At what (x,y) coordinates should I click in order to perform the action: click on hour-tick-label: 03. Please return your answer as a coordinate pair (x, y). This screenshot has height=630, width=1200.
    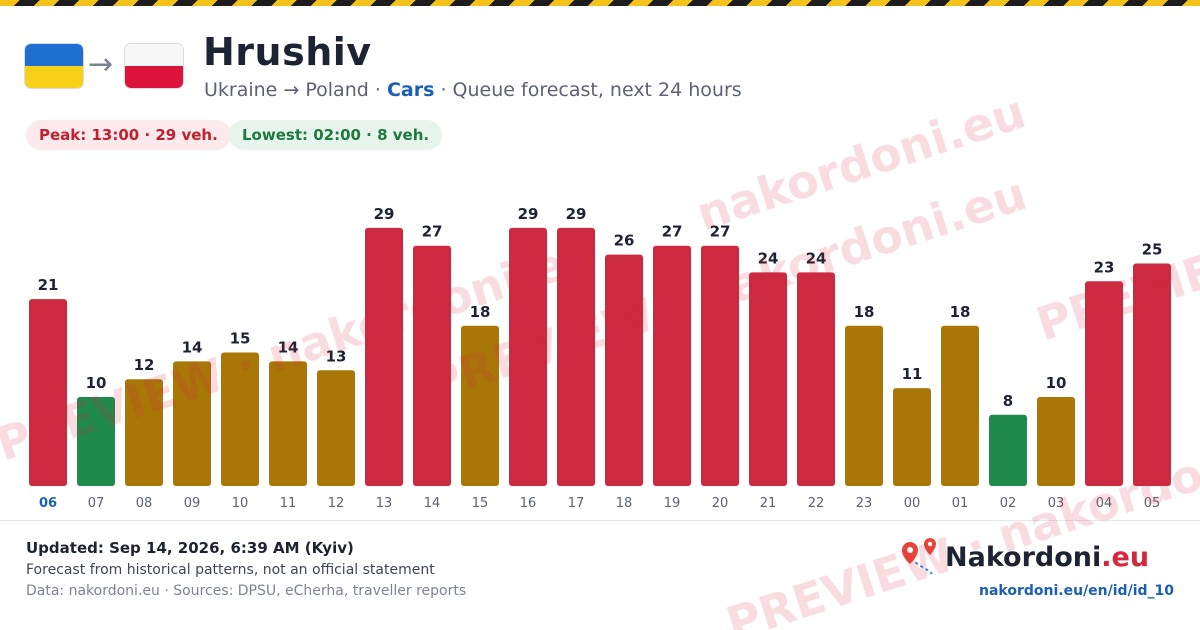
    Looking at the image, I should click on (1056, 503).